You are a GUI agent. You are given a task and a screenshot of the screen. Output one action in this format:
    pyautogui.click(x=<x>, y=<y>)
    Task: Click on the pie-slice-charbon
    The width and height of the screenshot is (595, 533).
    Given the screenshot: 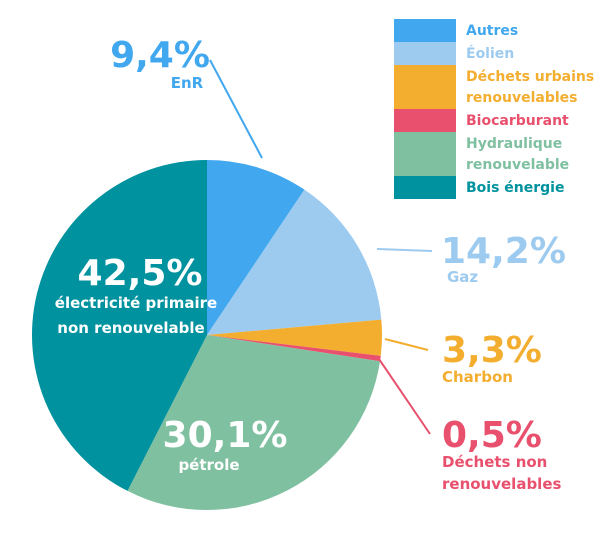 What is the action you would take?
    pyautogui.click(x=294, y=337)
    